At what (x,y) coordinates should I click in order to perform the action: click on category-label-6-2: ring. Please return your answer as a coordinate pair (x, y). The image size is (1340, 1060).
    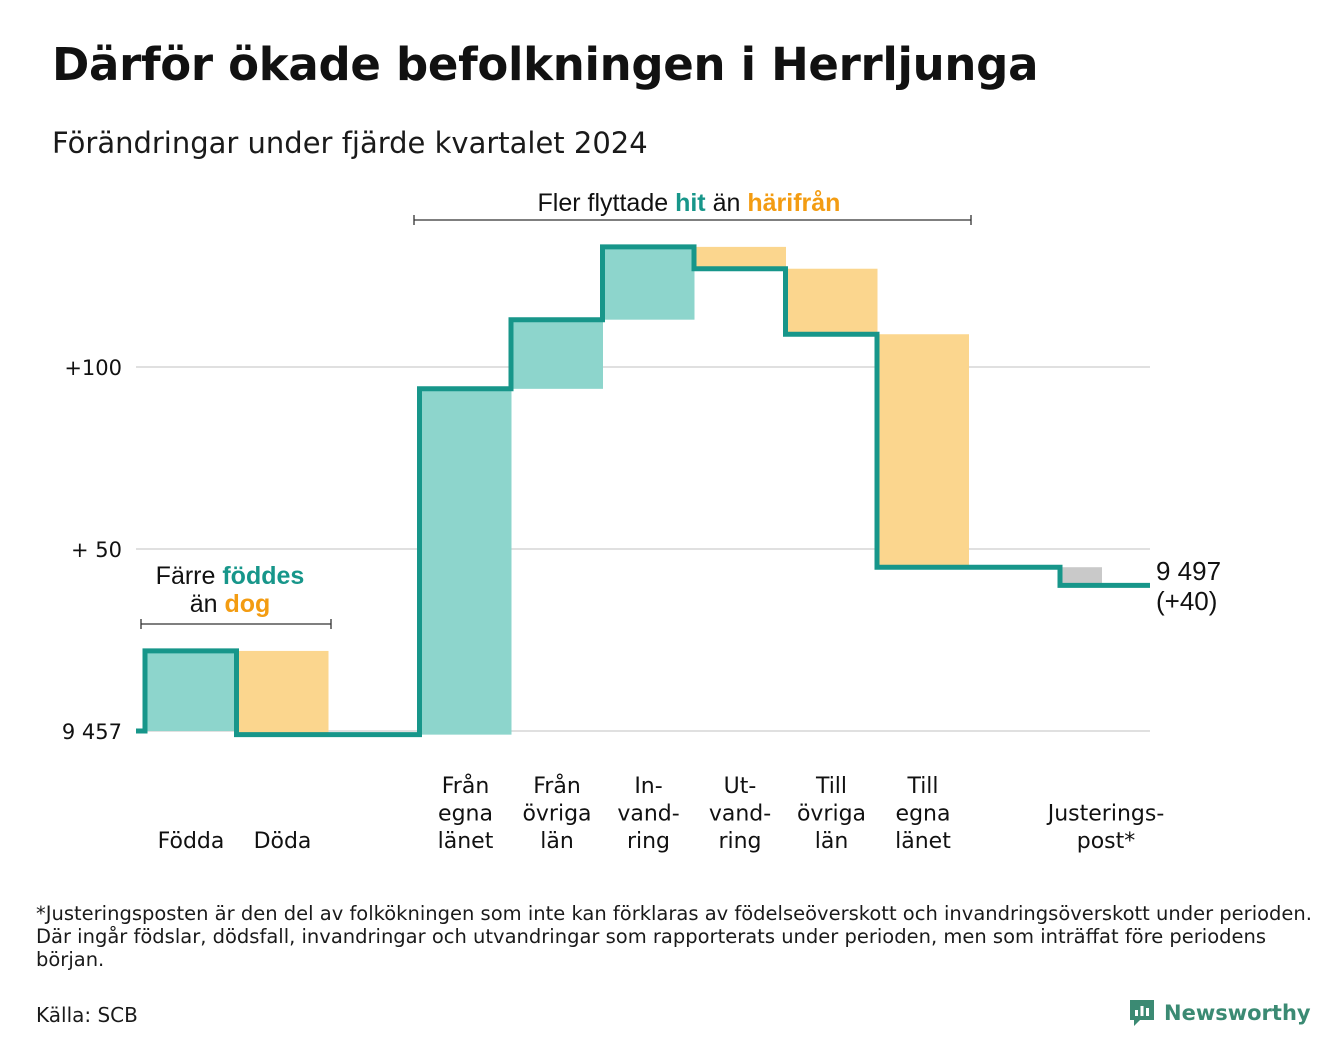
    Looking at the image, I should click on (739, 841).